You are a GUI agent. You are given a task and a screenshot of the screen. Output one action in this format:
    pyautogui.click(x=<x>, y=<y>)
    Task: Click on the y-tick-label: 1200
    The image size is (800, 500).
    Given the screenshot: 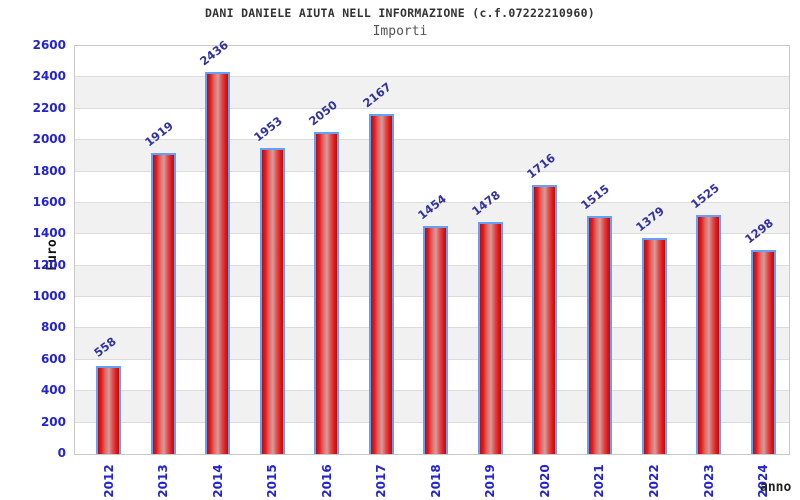 What is the action you would take?
    pyautogui.click(x=49, y=264)
    